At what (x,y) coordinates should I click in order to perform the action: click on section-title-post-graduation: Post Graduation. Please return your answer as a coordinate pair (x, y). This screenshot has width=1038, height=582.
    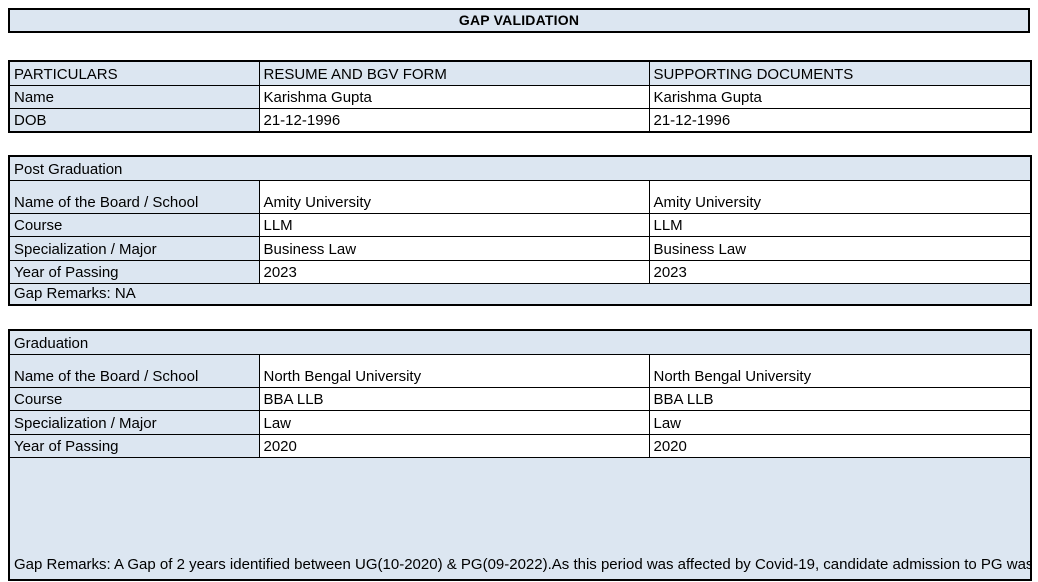
    Looking at the image, I should click on (520, 168).